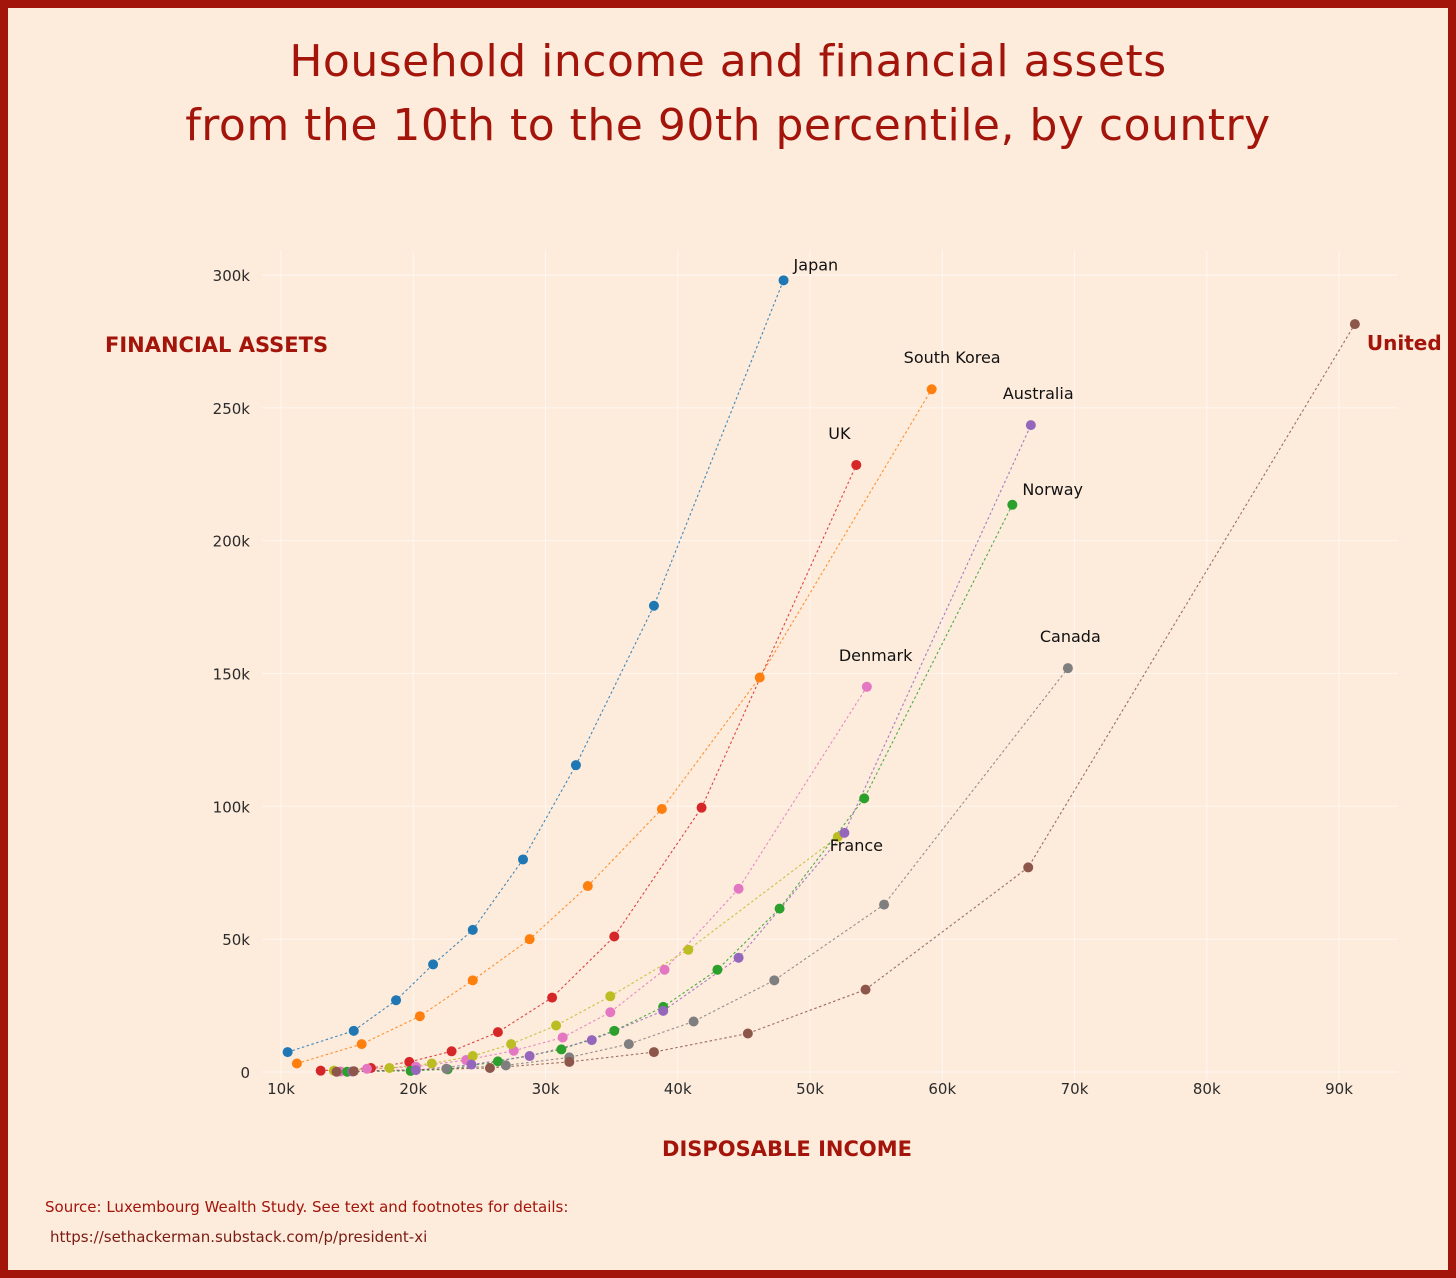  I want to click on y-axis-title: FINANCIAL ASSETS, so click(216, 345).